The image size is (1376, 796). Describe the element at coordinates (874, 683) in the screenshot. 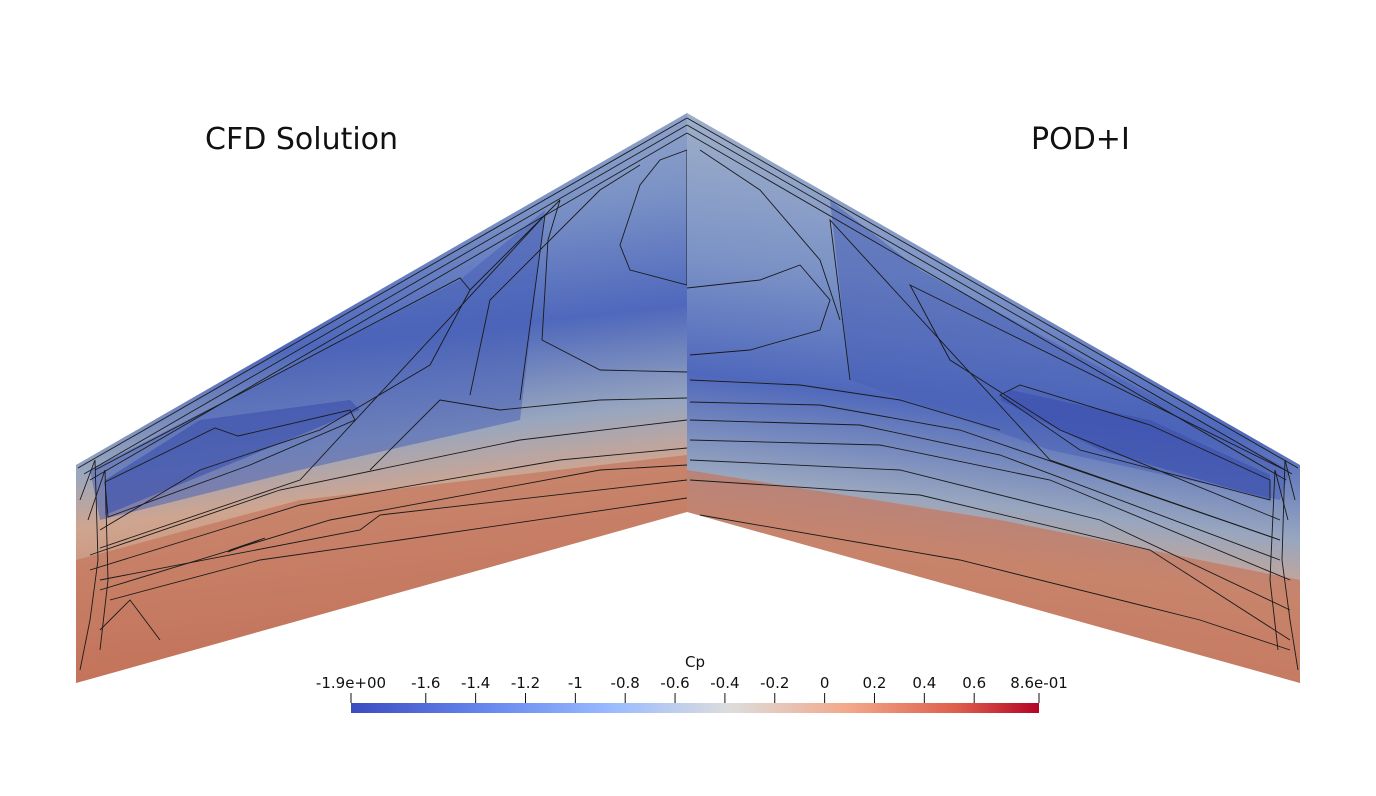

I see `colorbar-tick-label: 0.2` at that location.